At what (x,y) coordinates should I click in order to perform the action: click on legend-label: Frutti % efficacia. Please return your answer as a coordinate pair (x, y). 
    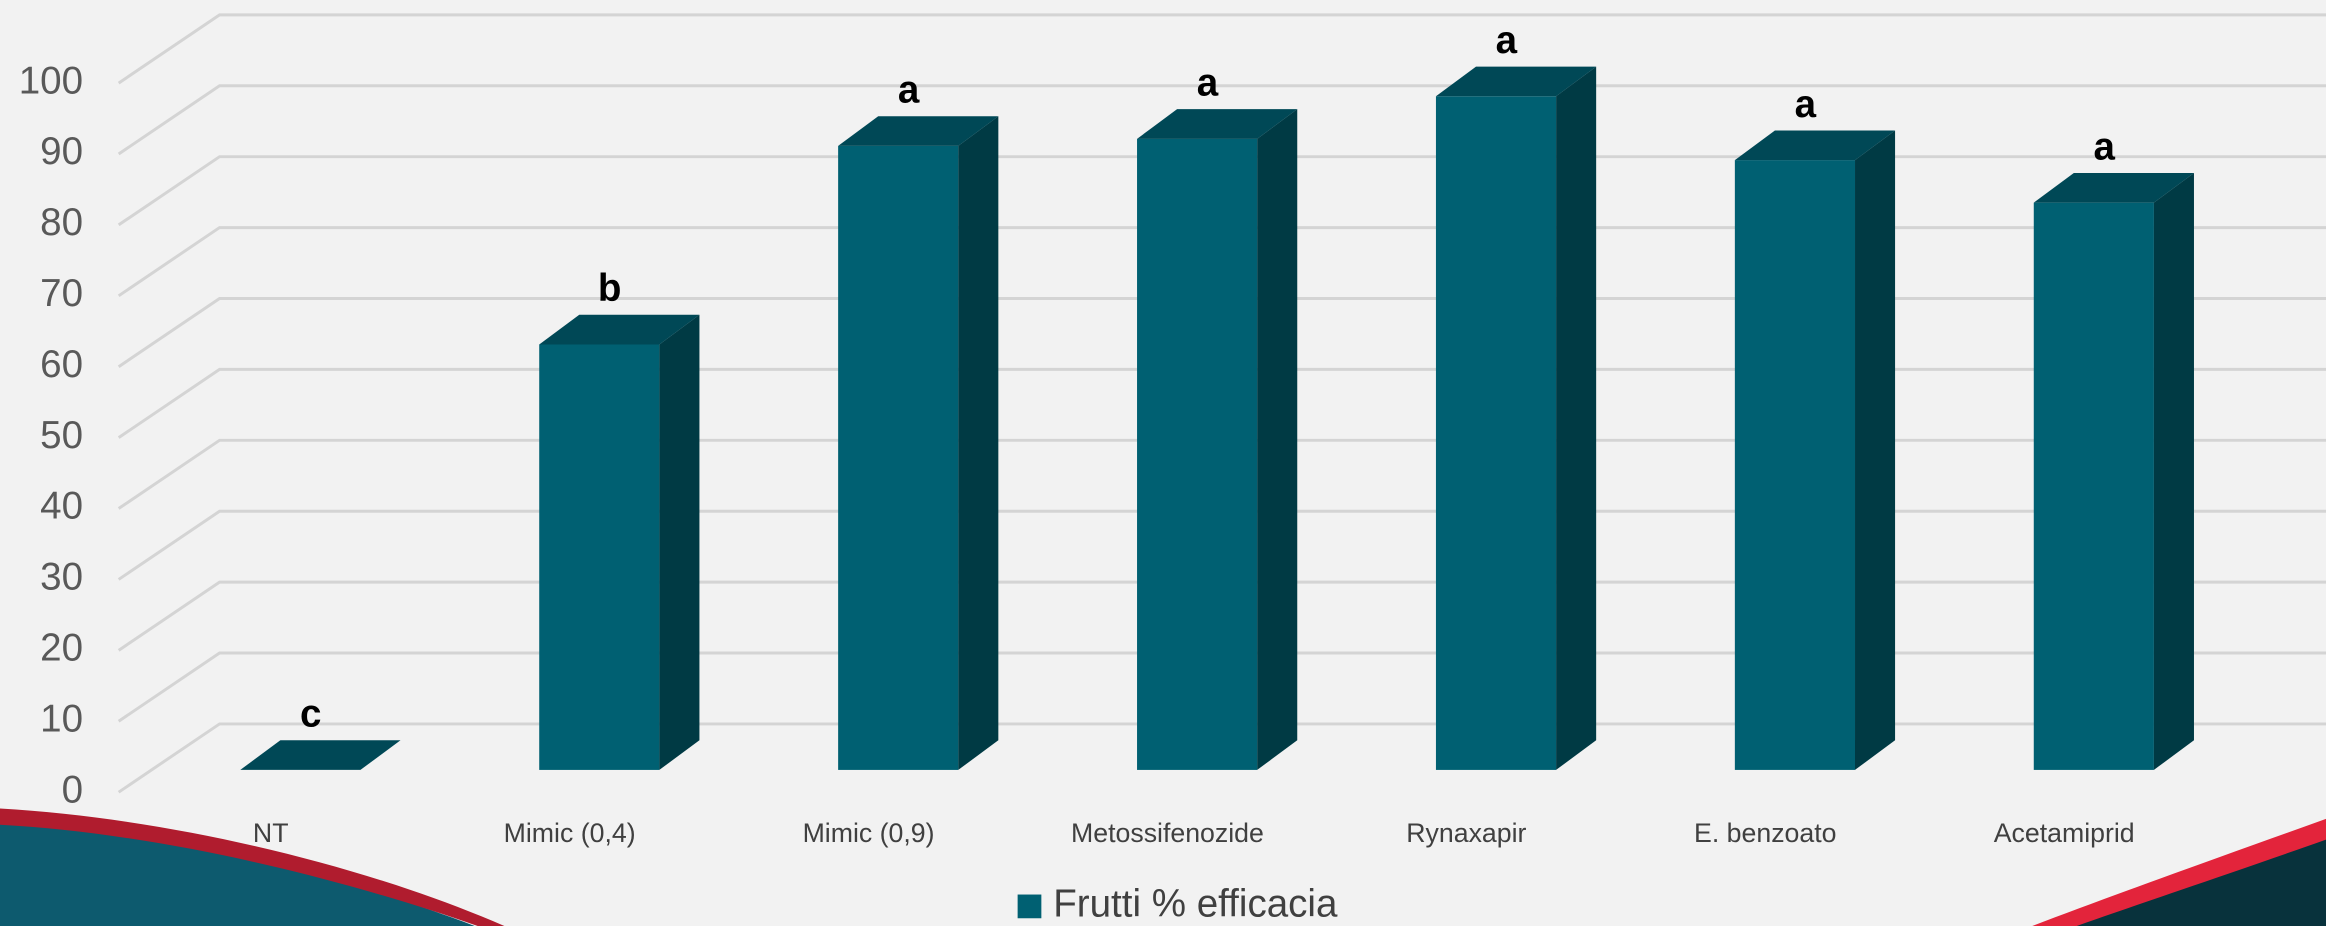
    Looking at the image, I should click on (1195, 904).